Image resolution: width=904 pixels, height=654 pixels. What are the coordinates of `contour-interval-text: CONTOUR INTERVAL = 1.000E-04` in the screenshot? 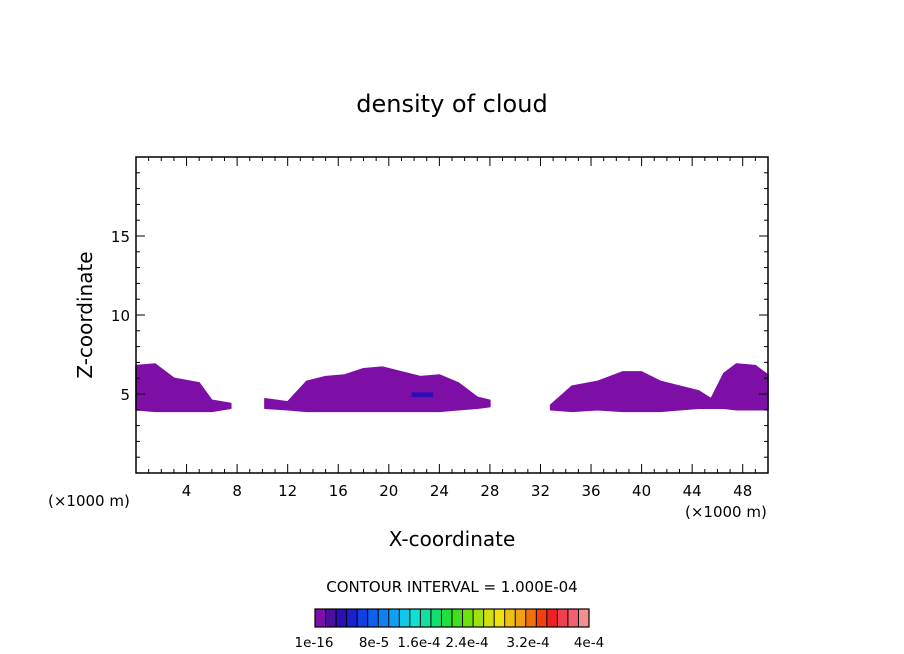 It's located at (451, 587).